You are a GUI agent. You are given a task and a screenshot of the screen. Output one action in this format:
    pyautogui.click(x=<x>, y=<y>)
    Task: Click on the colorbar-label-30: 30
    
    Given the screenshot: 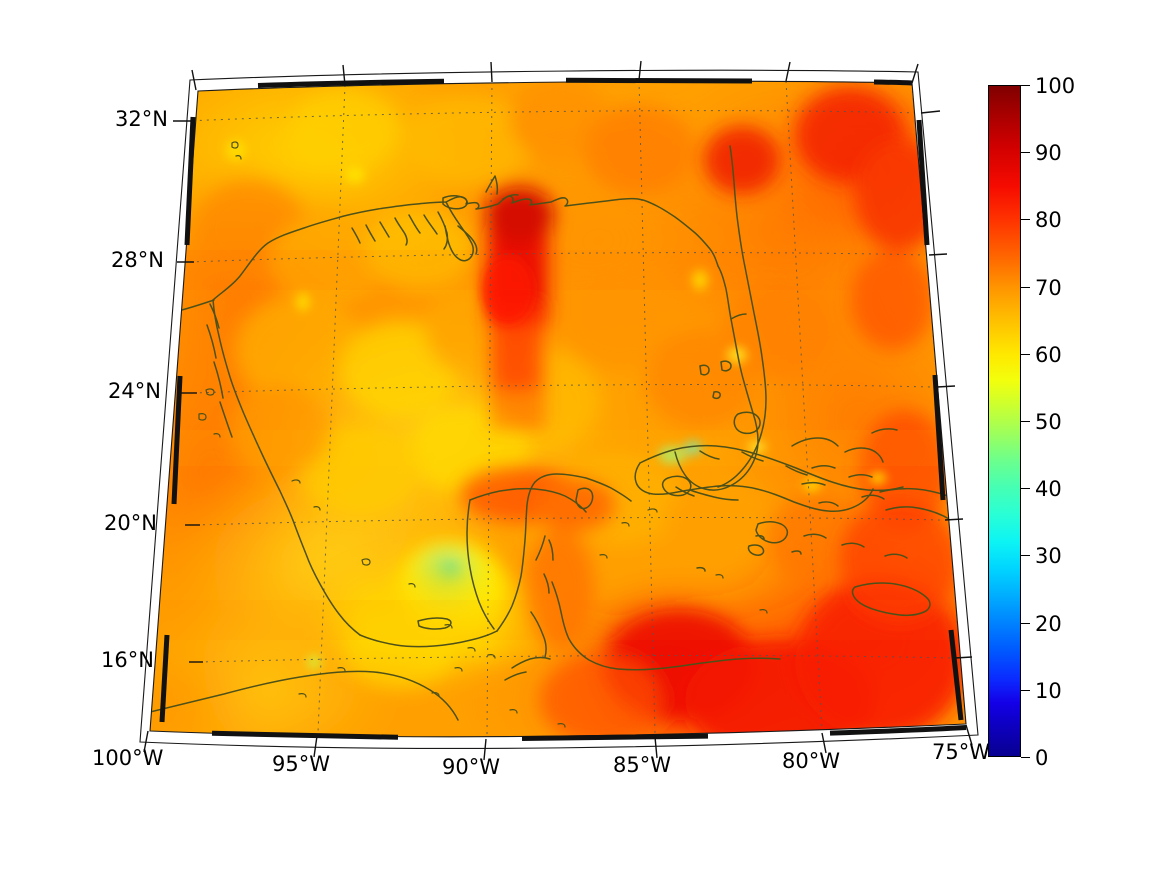 What is the action you would take?
    pyautogui.click(x=1048, y=556)
    